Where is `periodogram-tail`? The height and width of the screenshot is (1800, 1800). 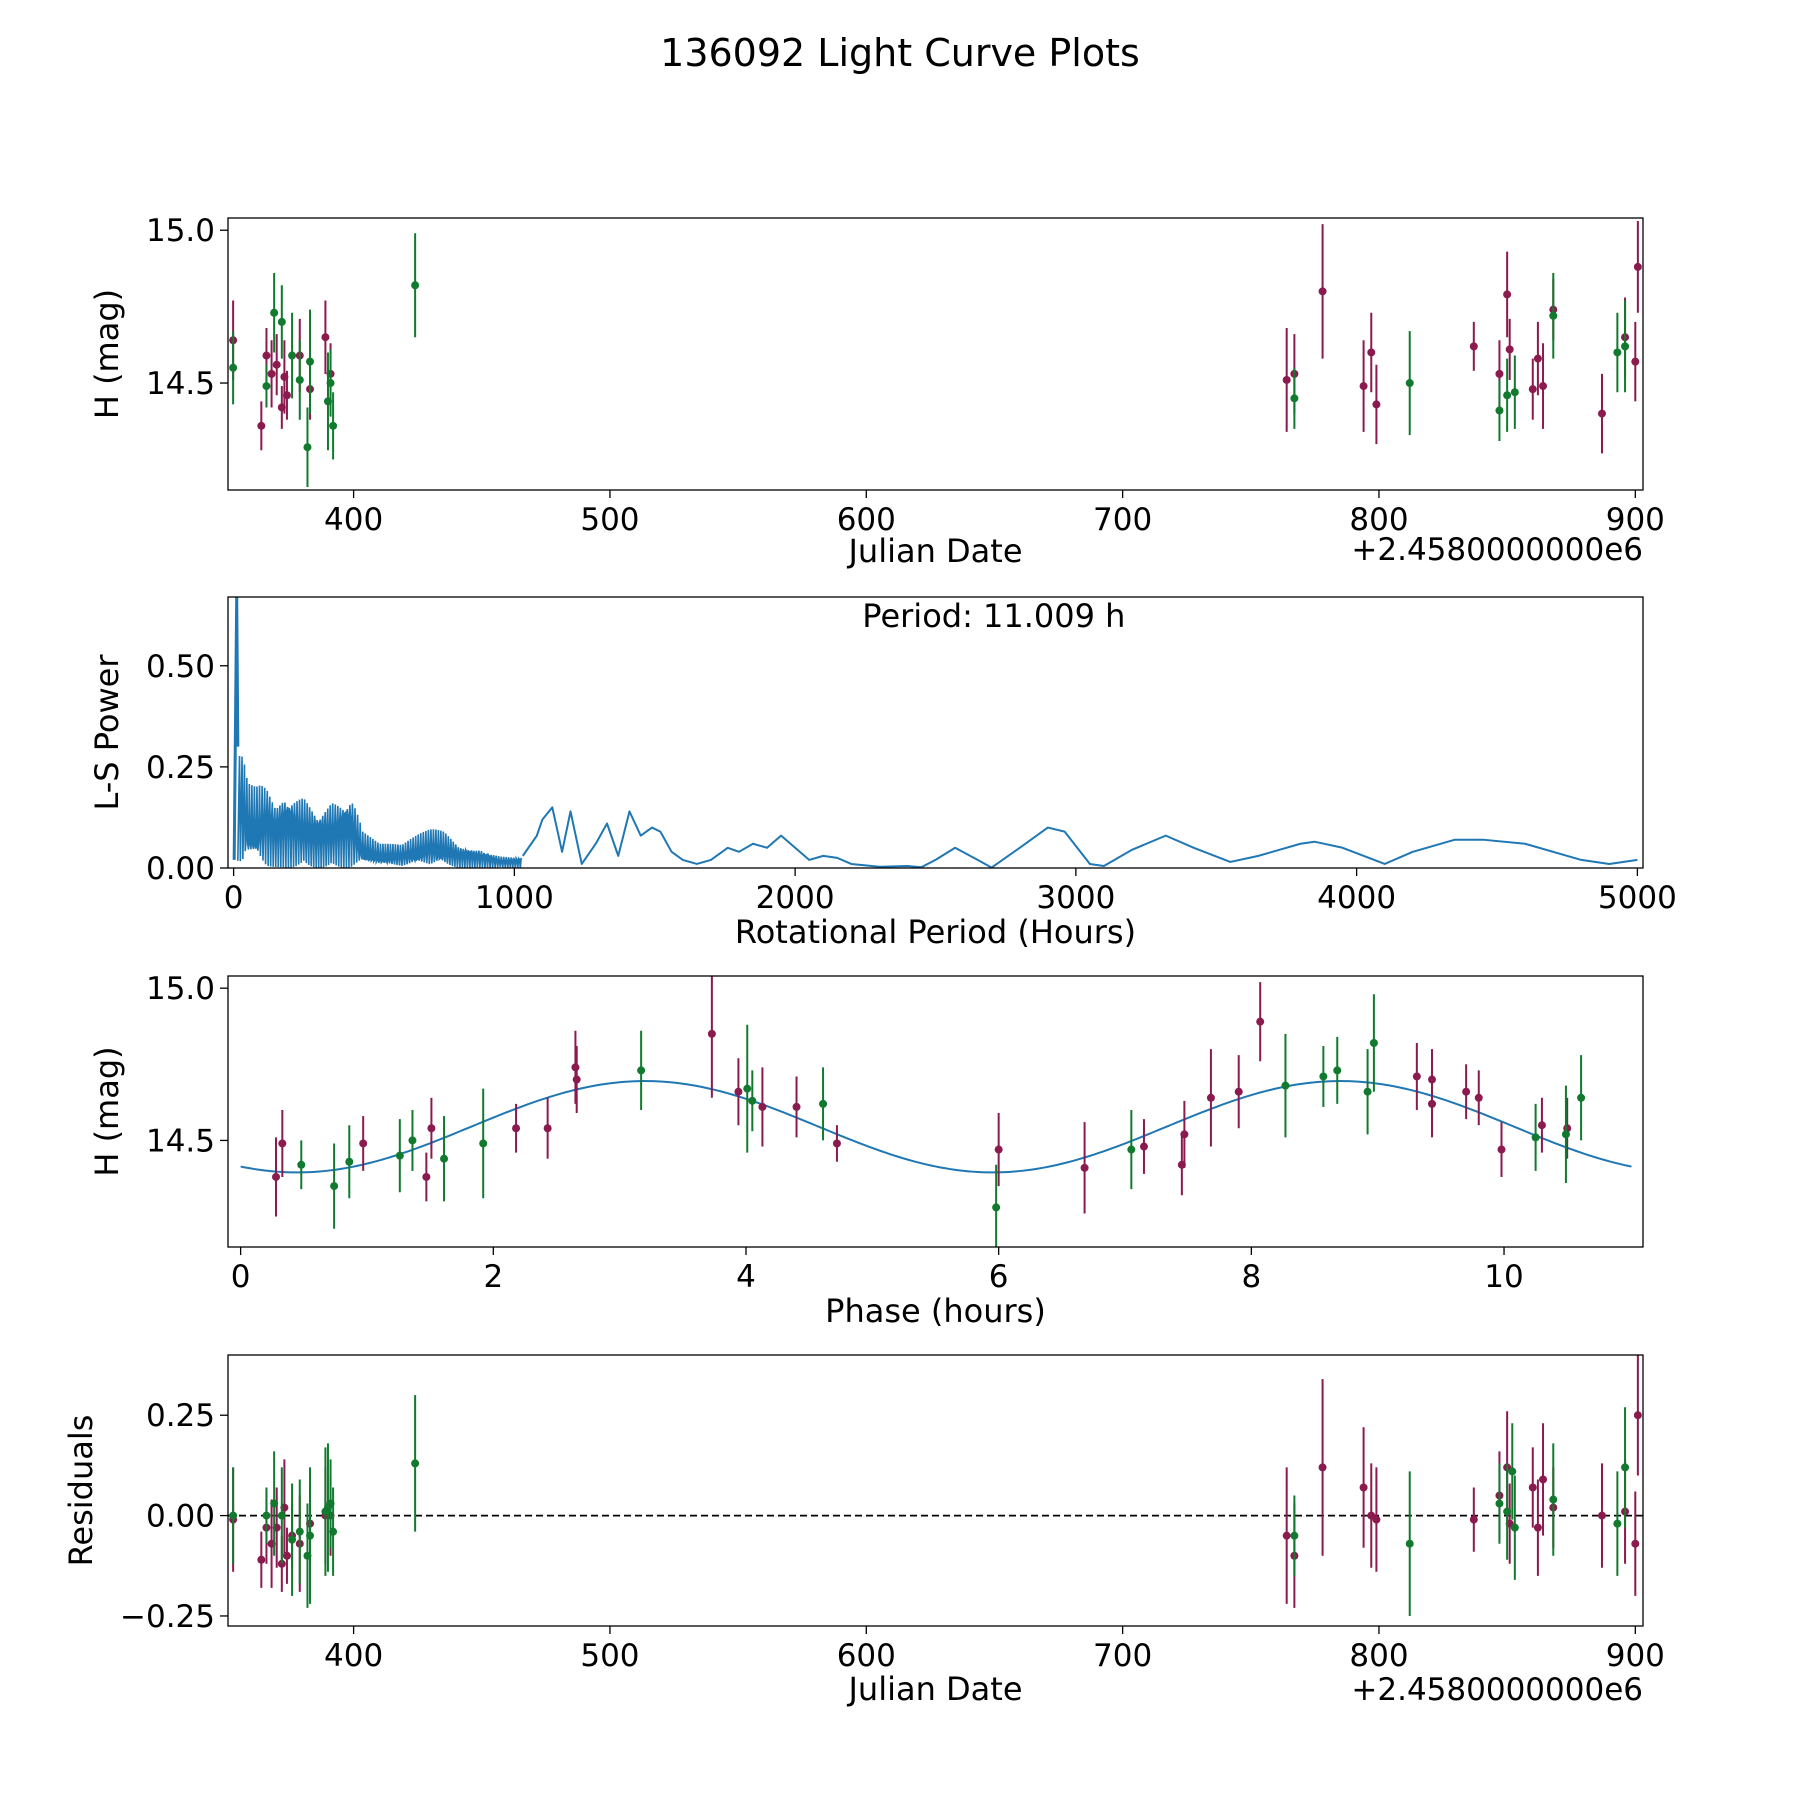 periodogram-tail is located at coordinates (1079, 837).